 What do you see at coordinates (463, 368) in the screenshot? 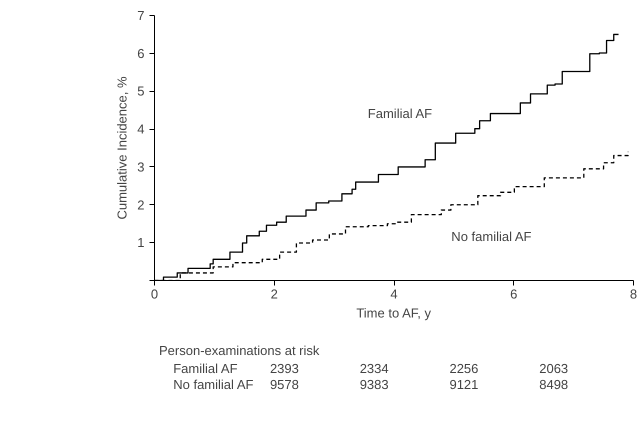
I see `text: 2256` at bounding box center [463, 368].